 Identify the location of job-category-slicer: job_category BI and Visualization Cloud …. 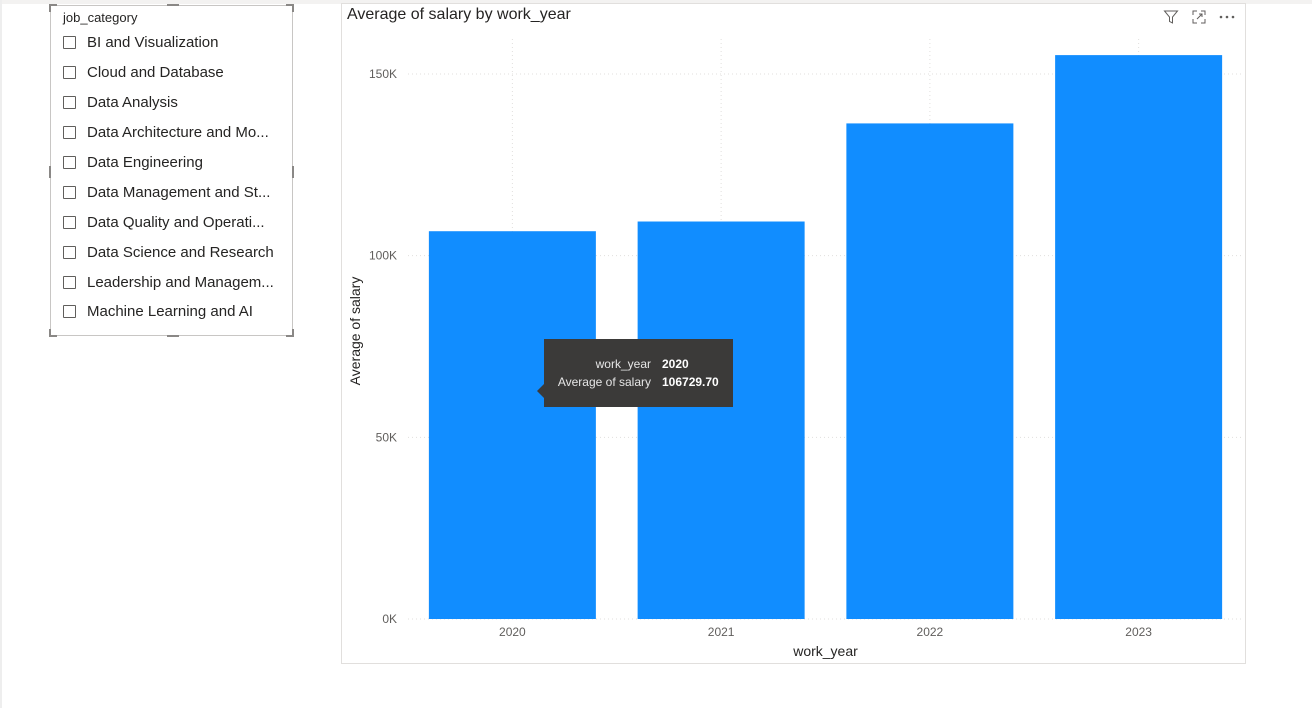
(171, 170).